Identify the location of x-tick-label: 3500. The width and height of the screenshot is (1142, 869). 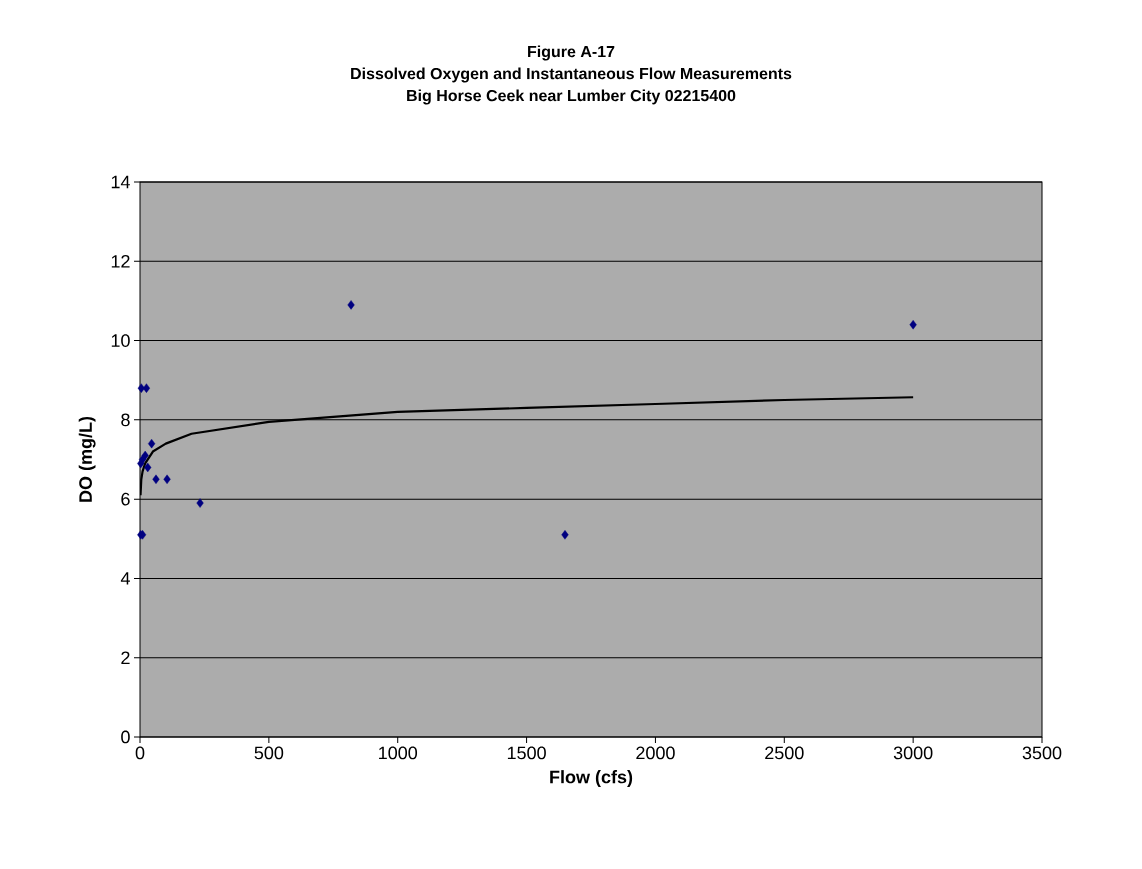
(1042, 753).